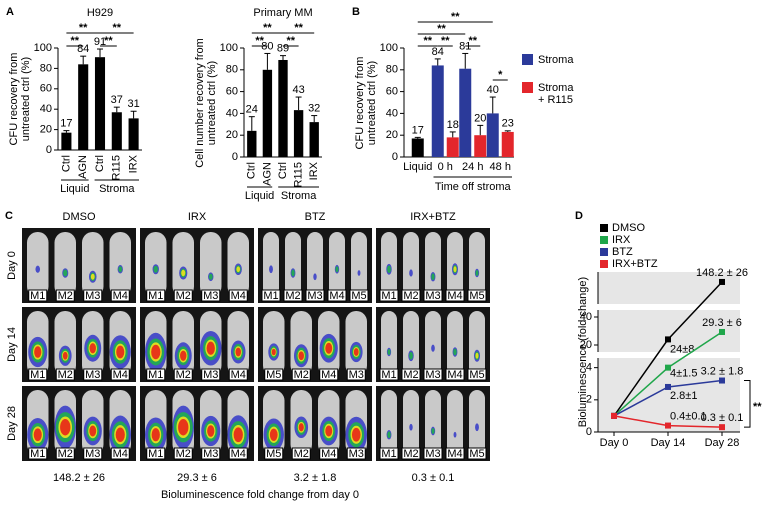 The height and width of the screenshot is (508, 764). Describe the element at coordinates (100, 13) in the screenshot. I see `chart-title: H929` at that location.